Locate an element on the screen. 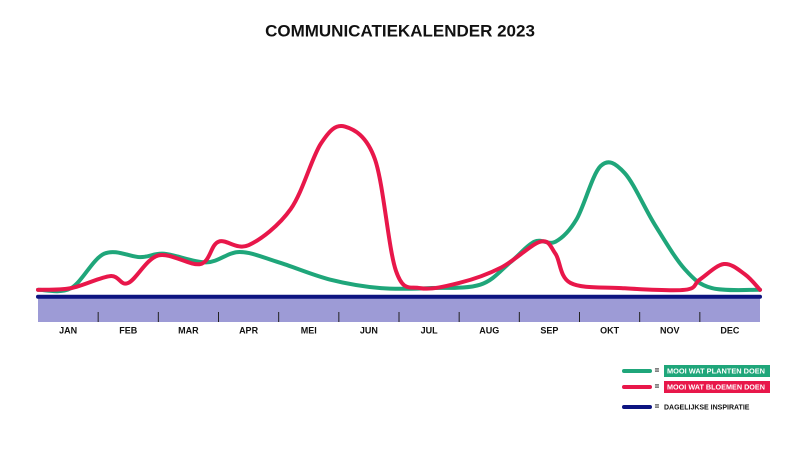  x-tick-label: JAN is located at coordinates (68, 330).